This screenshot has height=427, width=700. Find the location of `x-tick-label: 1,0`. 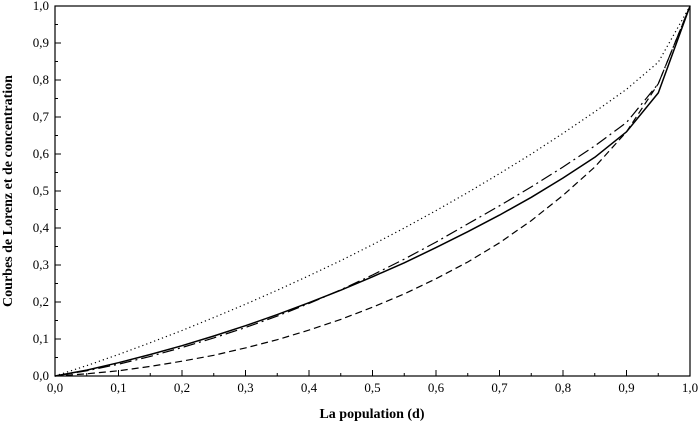

x-tick-label: 1,0 is located at coordinates (690, 387).